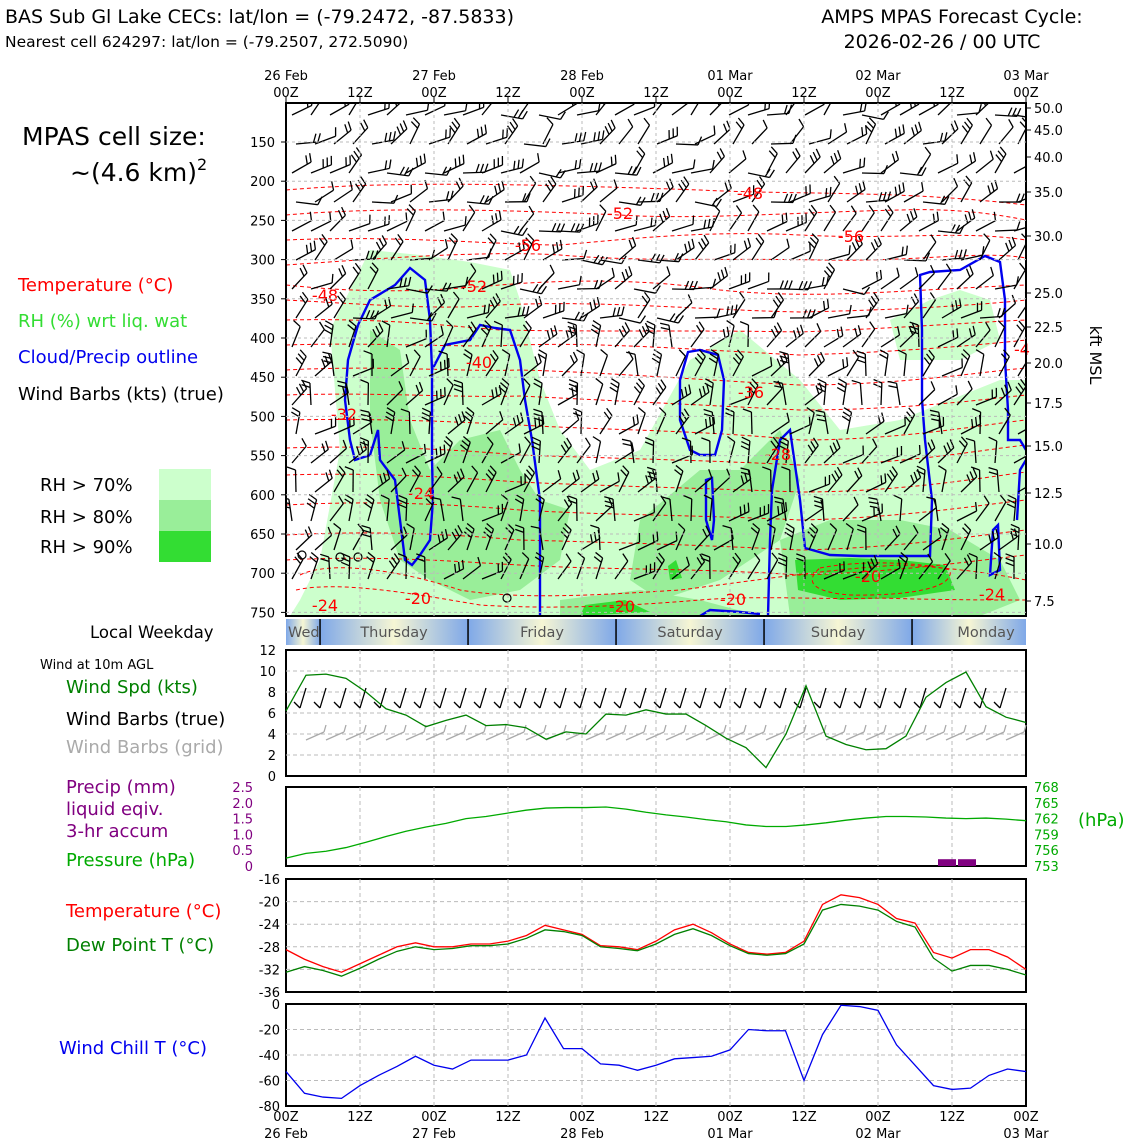  Describe the element at coordinates (97, 665) in the screenshot. I see `wind-panel-title: Wind at 10m AGL` at that location.